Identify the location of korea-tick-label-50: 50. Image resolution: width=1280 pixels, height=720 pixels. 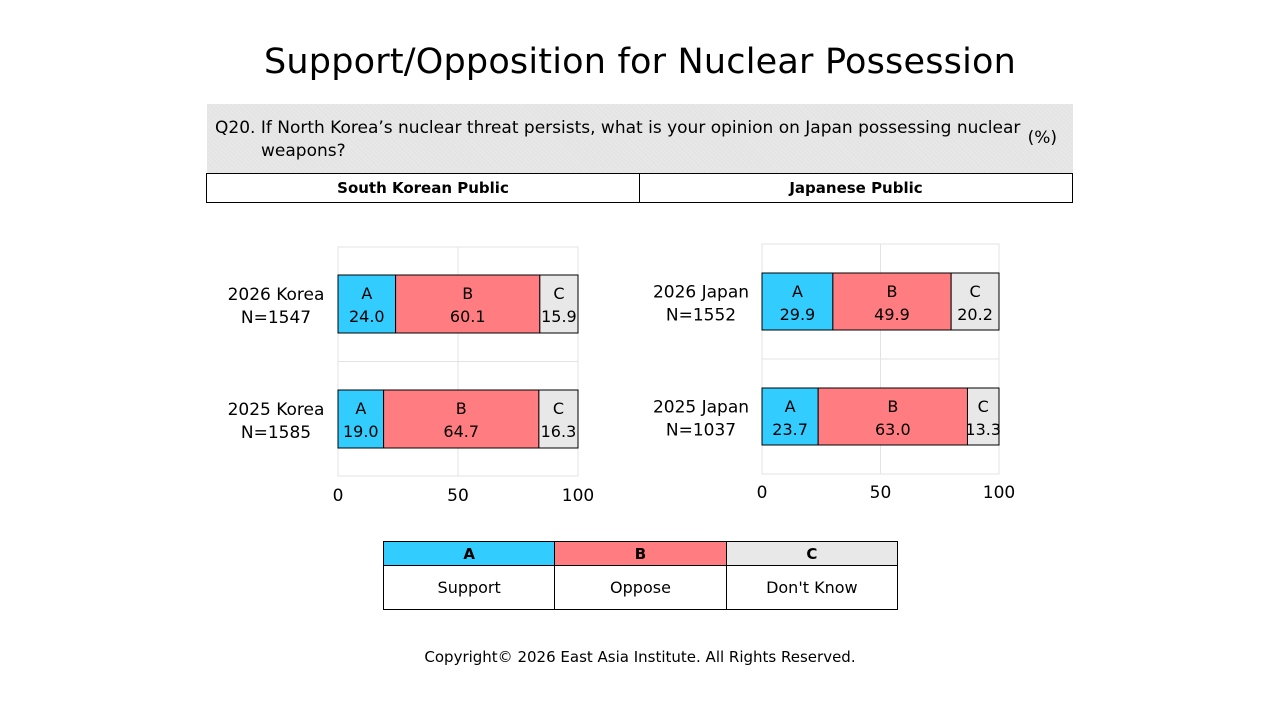
(458, 496).